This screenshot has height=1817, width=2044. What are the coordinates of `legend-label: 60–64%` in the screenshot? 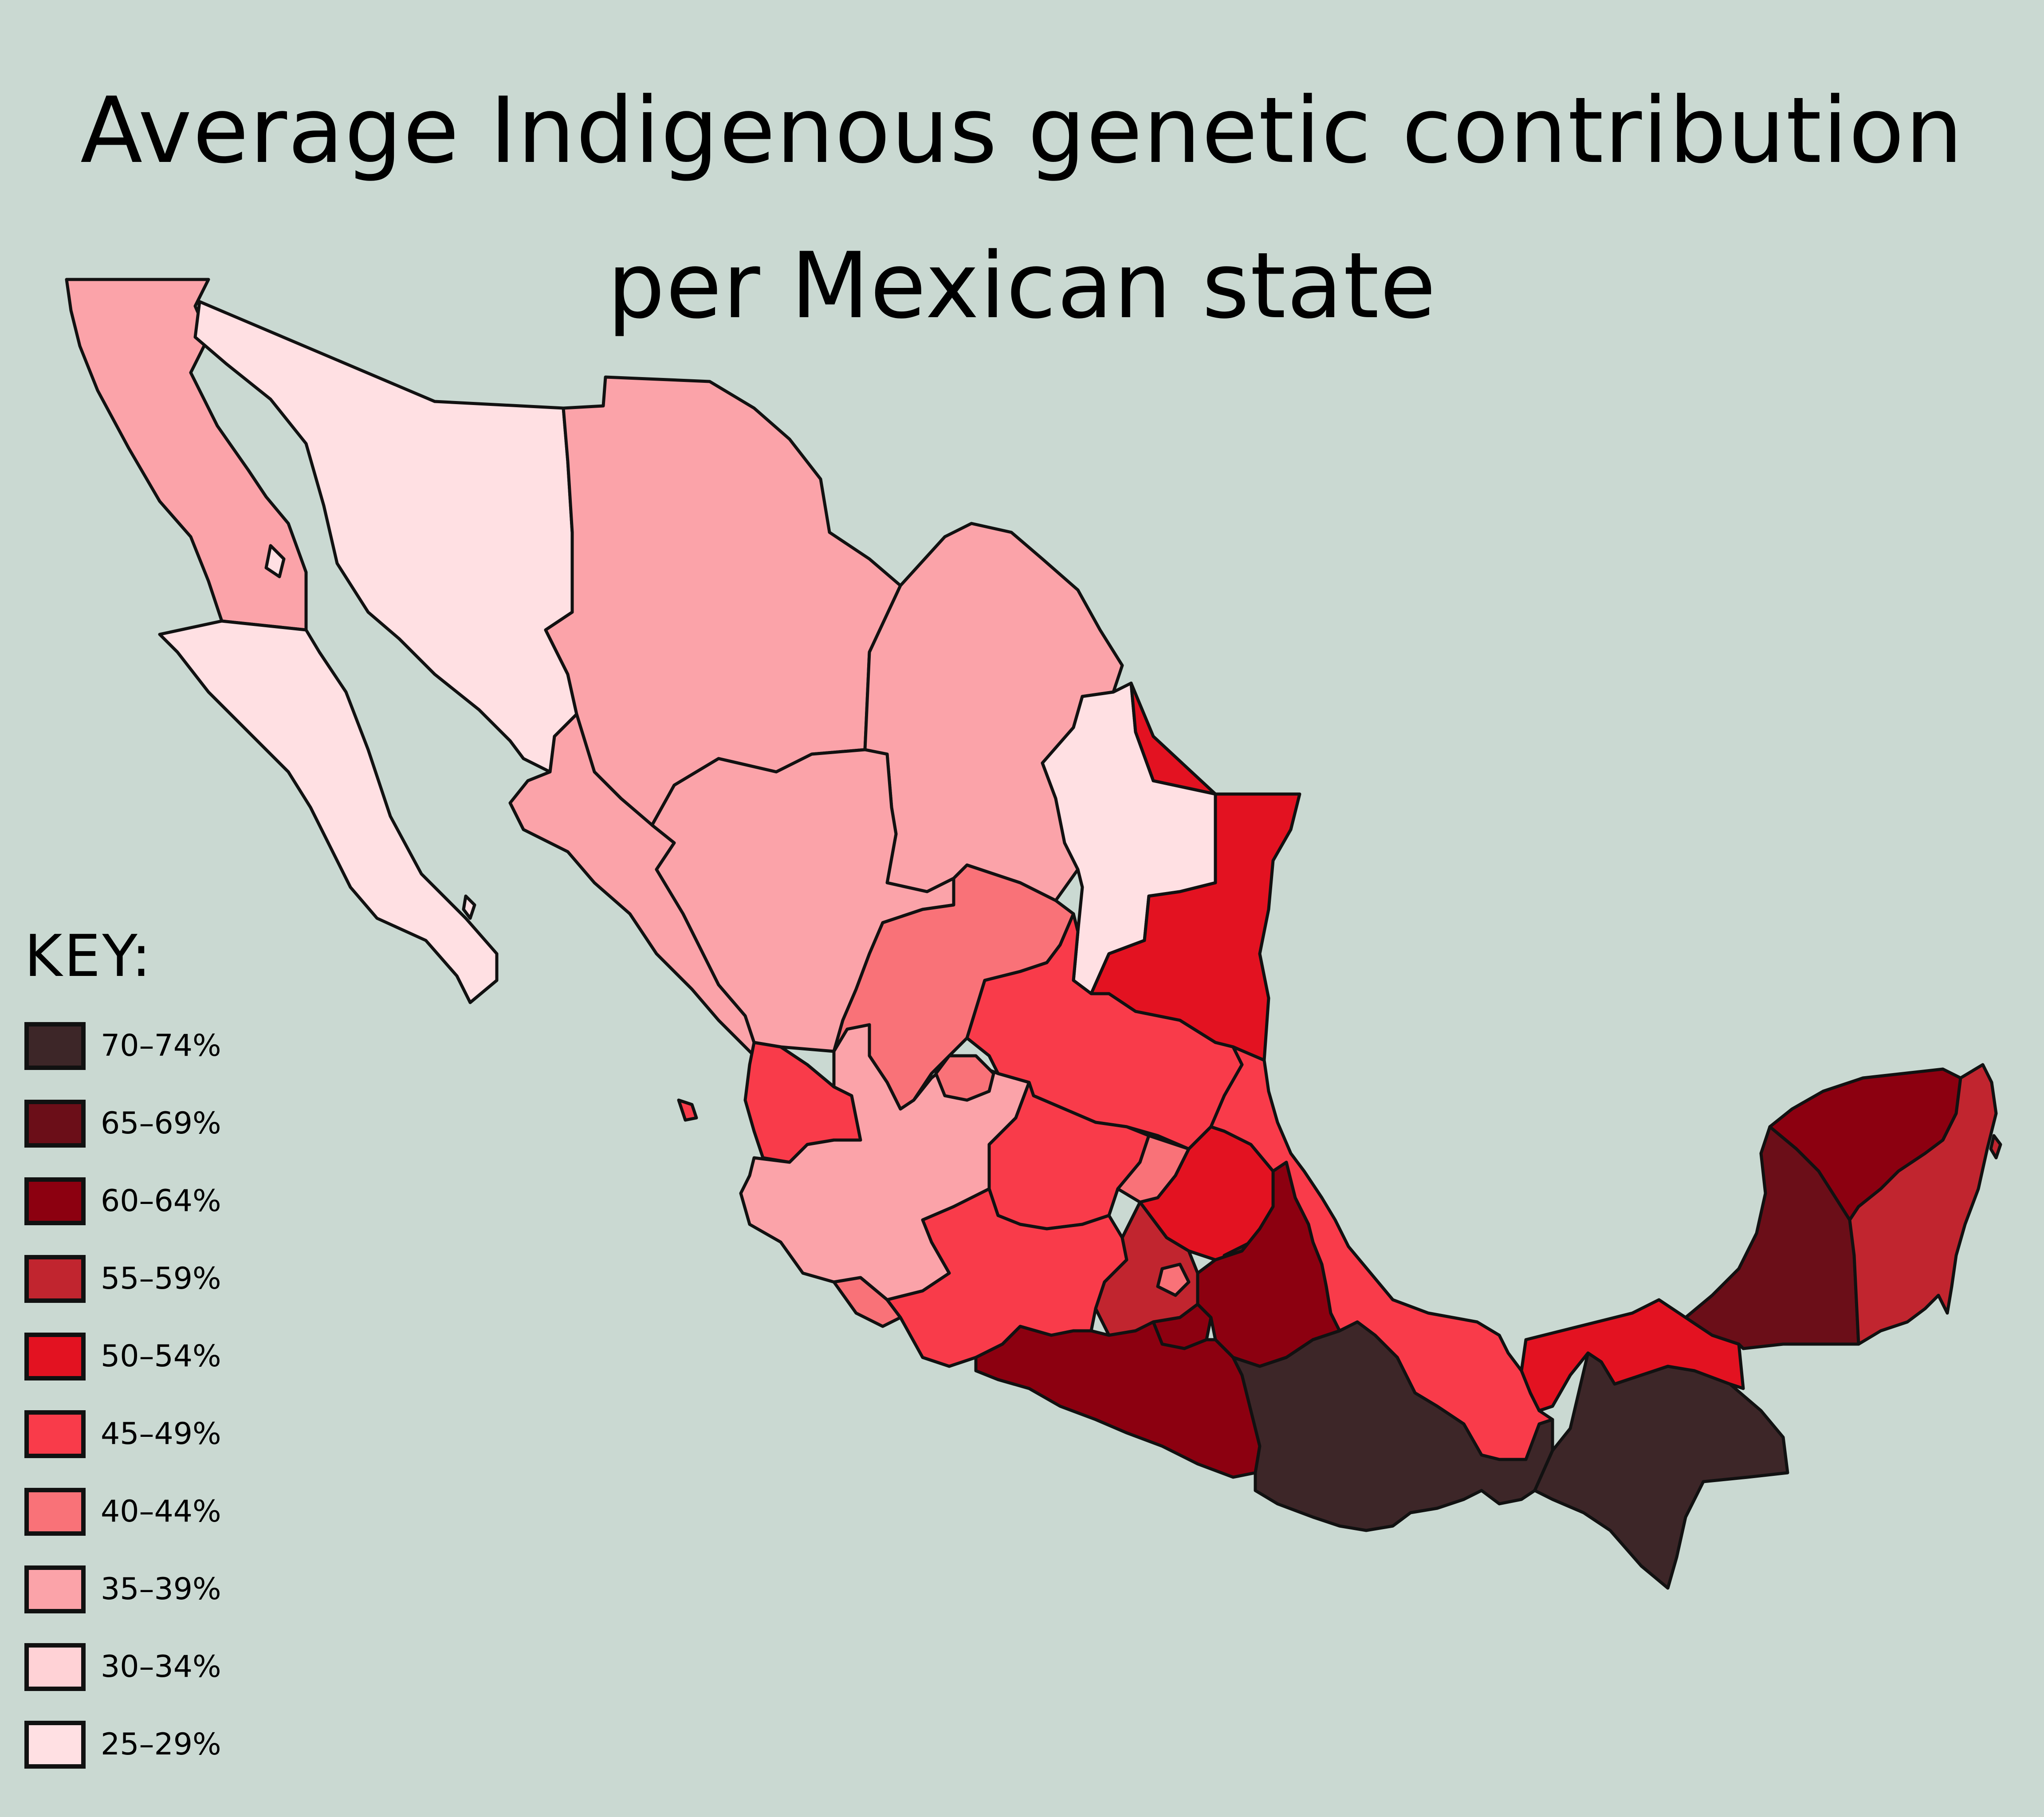 It's located at (161, 1201).